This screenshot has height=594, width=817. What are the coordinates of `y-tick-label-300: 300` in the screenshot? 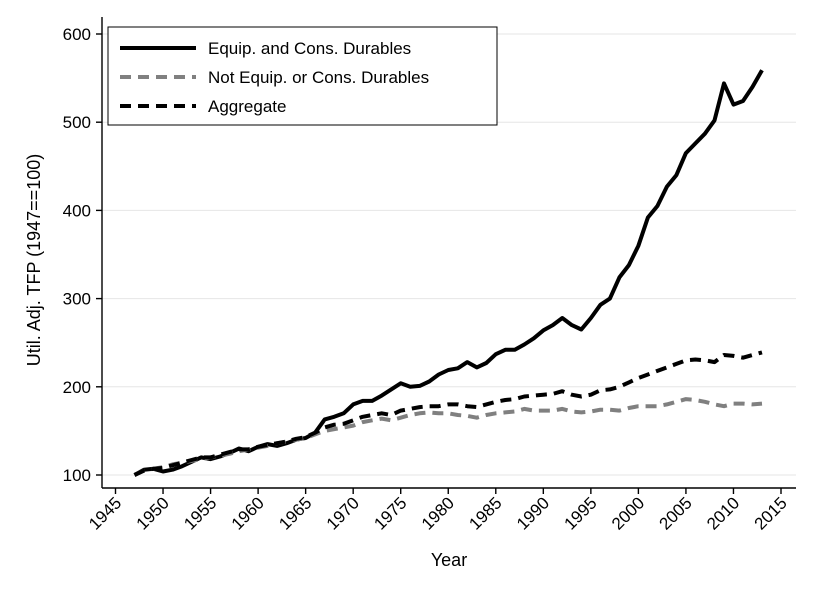 It's located at (77, 299).